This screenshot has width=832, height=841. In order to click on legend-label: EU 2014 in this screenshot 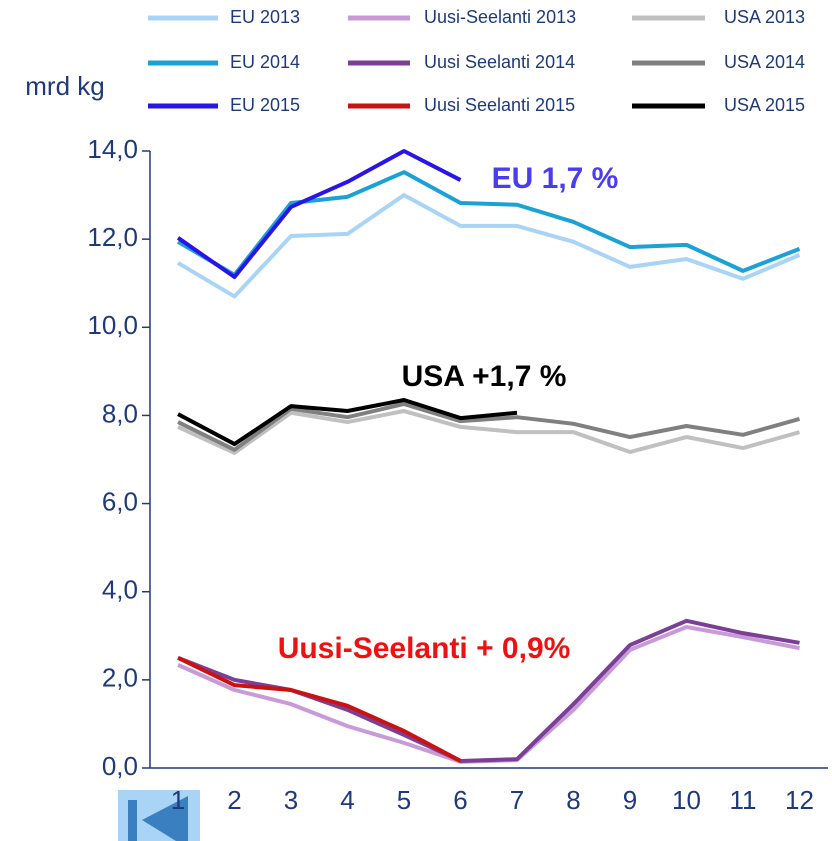, I will do `click(265, 62)`.